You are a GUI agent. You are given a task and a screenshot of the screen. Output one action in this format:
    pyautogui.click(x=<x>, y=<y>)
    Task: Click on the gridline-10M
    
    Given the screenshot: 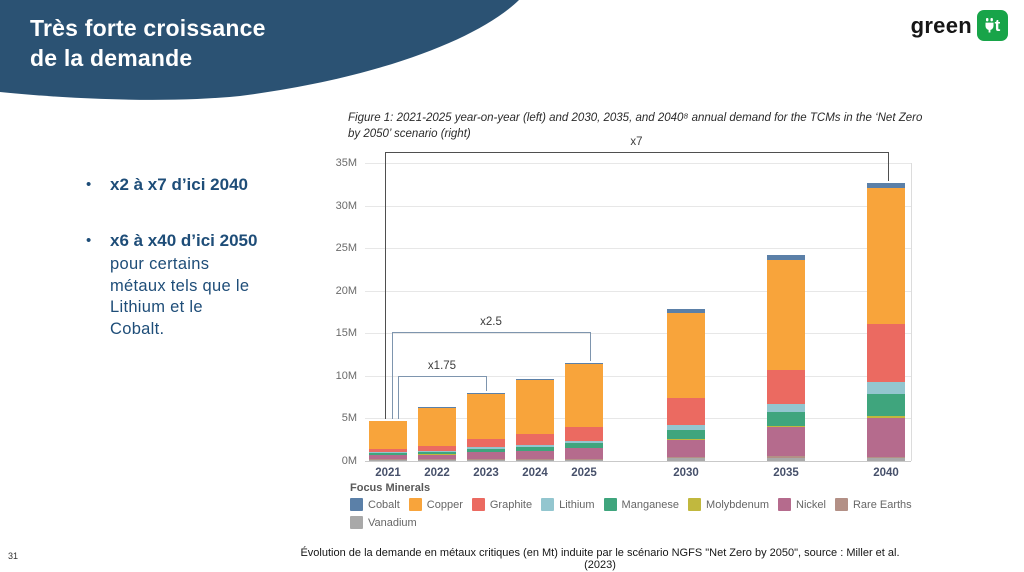 What is the action you would take?
    pyautogui.click(x=638, y=376)
    